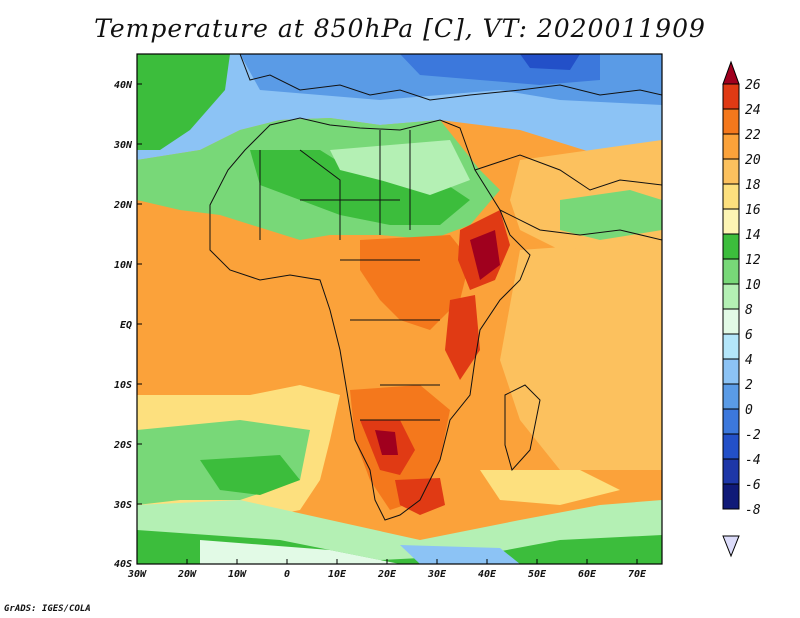 This screenshot has width=800, height=618. Describe the element at coordinates (749, 335) in the screenshot. I see `colorbar-label: 6` at that location.